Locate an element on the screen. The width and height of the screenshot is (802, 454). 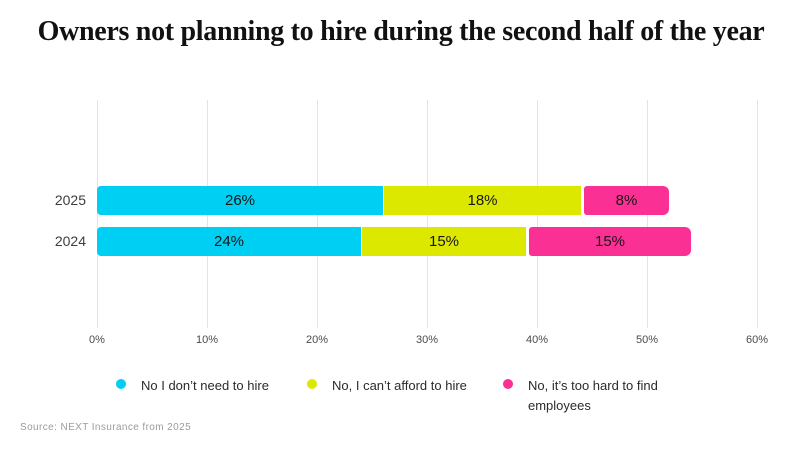
source-note: Source: NEXT Insurance from 2025 is located at coordinates (106, 427).